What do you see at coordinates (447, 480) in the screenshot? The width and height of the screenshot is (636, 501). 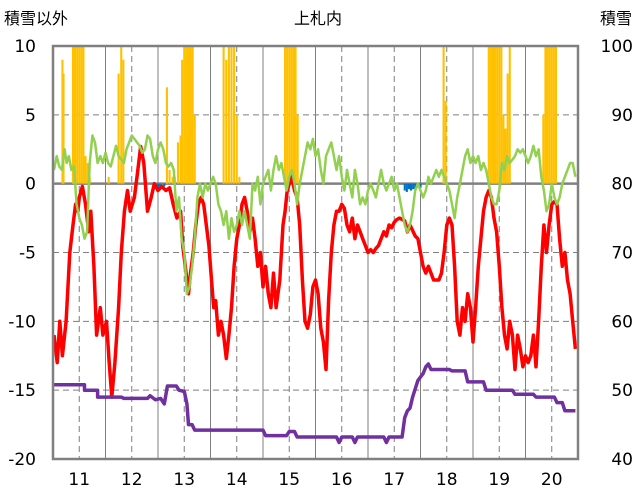 I see `x-tick-label: 18` at bounding box center [447, 480].